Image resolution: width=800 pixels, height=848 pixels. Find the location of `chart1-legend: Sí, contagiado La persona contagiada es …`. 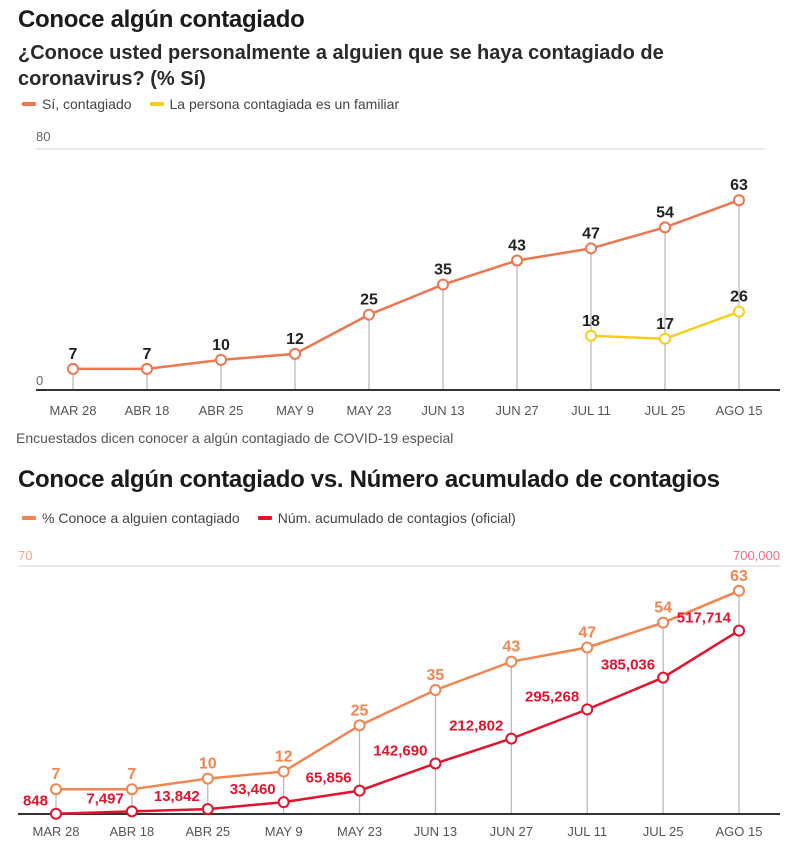

chart1-legend: Sí, contagiado La persona contagiada es … is located at coordinates (216, 104).